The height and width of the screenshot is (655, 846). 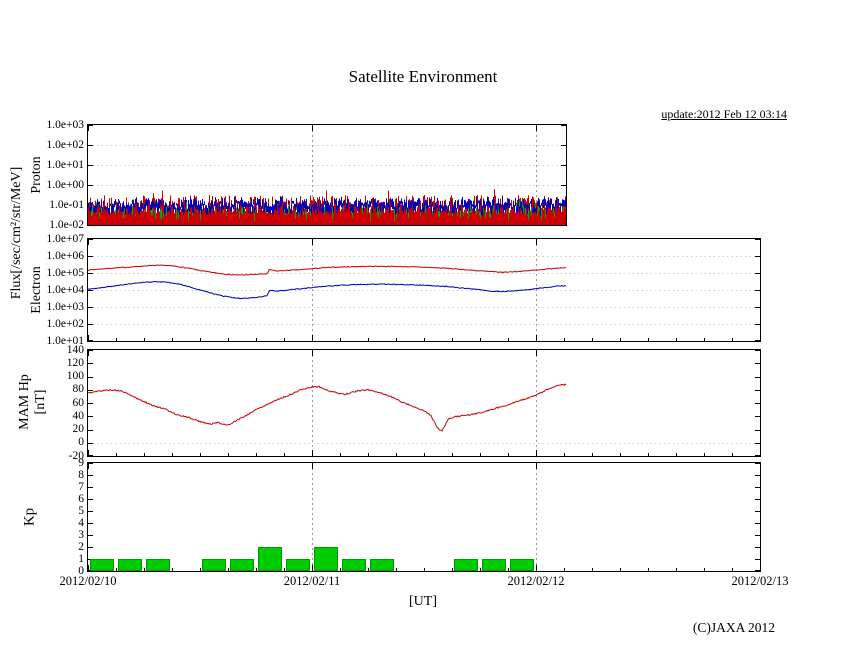 What do you see at coordinates (65, 184) in the screenshot?
I see `y-tick-label: 1.0e+00` at bounding box center [65, 184].